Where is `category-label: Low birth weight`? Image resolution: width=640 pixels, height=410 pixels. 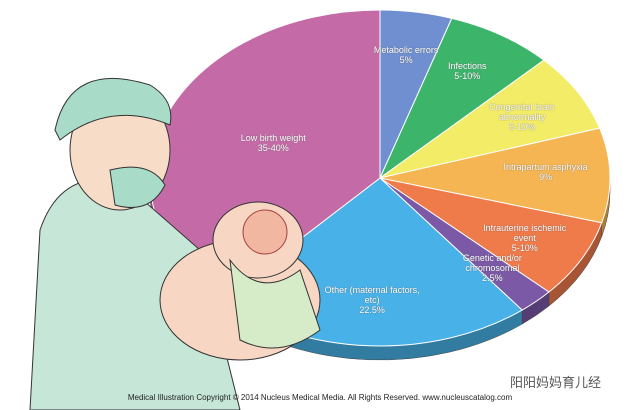
category-label: Low birth weight is located at coordinates (273, 137).